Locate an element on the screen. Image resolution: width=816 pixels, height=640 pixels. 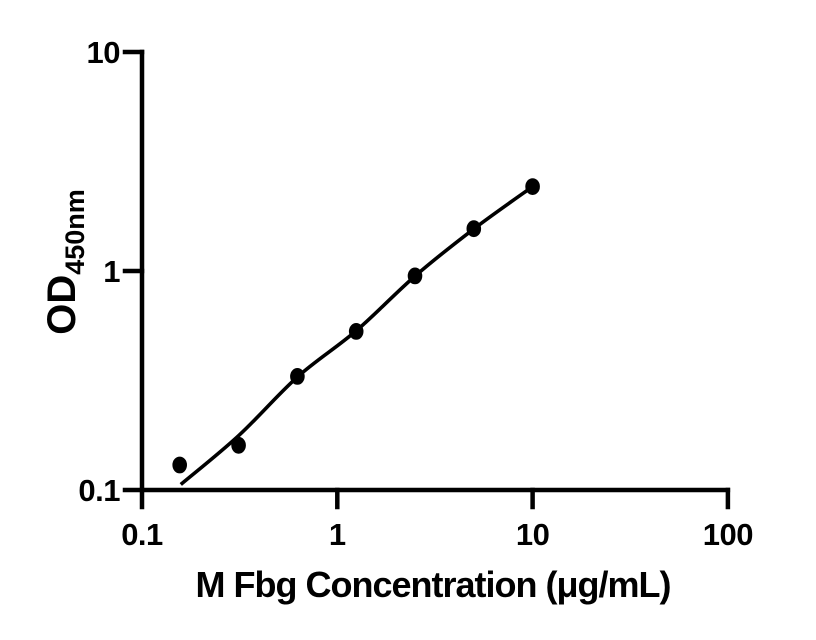
x-tick-label: 1 is located at coordinates (337, 534).